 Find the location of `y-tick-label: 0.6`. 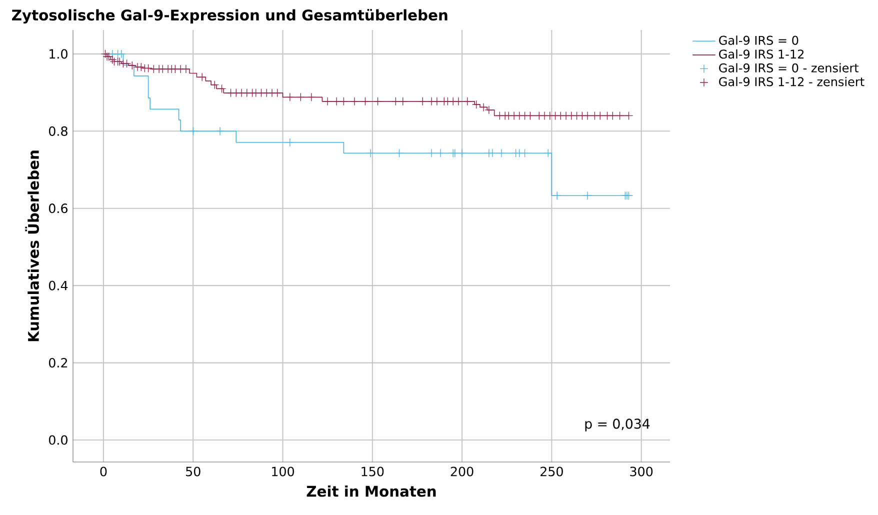

y-tick-label: 0.6 is located at coordinates (58, 209).